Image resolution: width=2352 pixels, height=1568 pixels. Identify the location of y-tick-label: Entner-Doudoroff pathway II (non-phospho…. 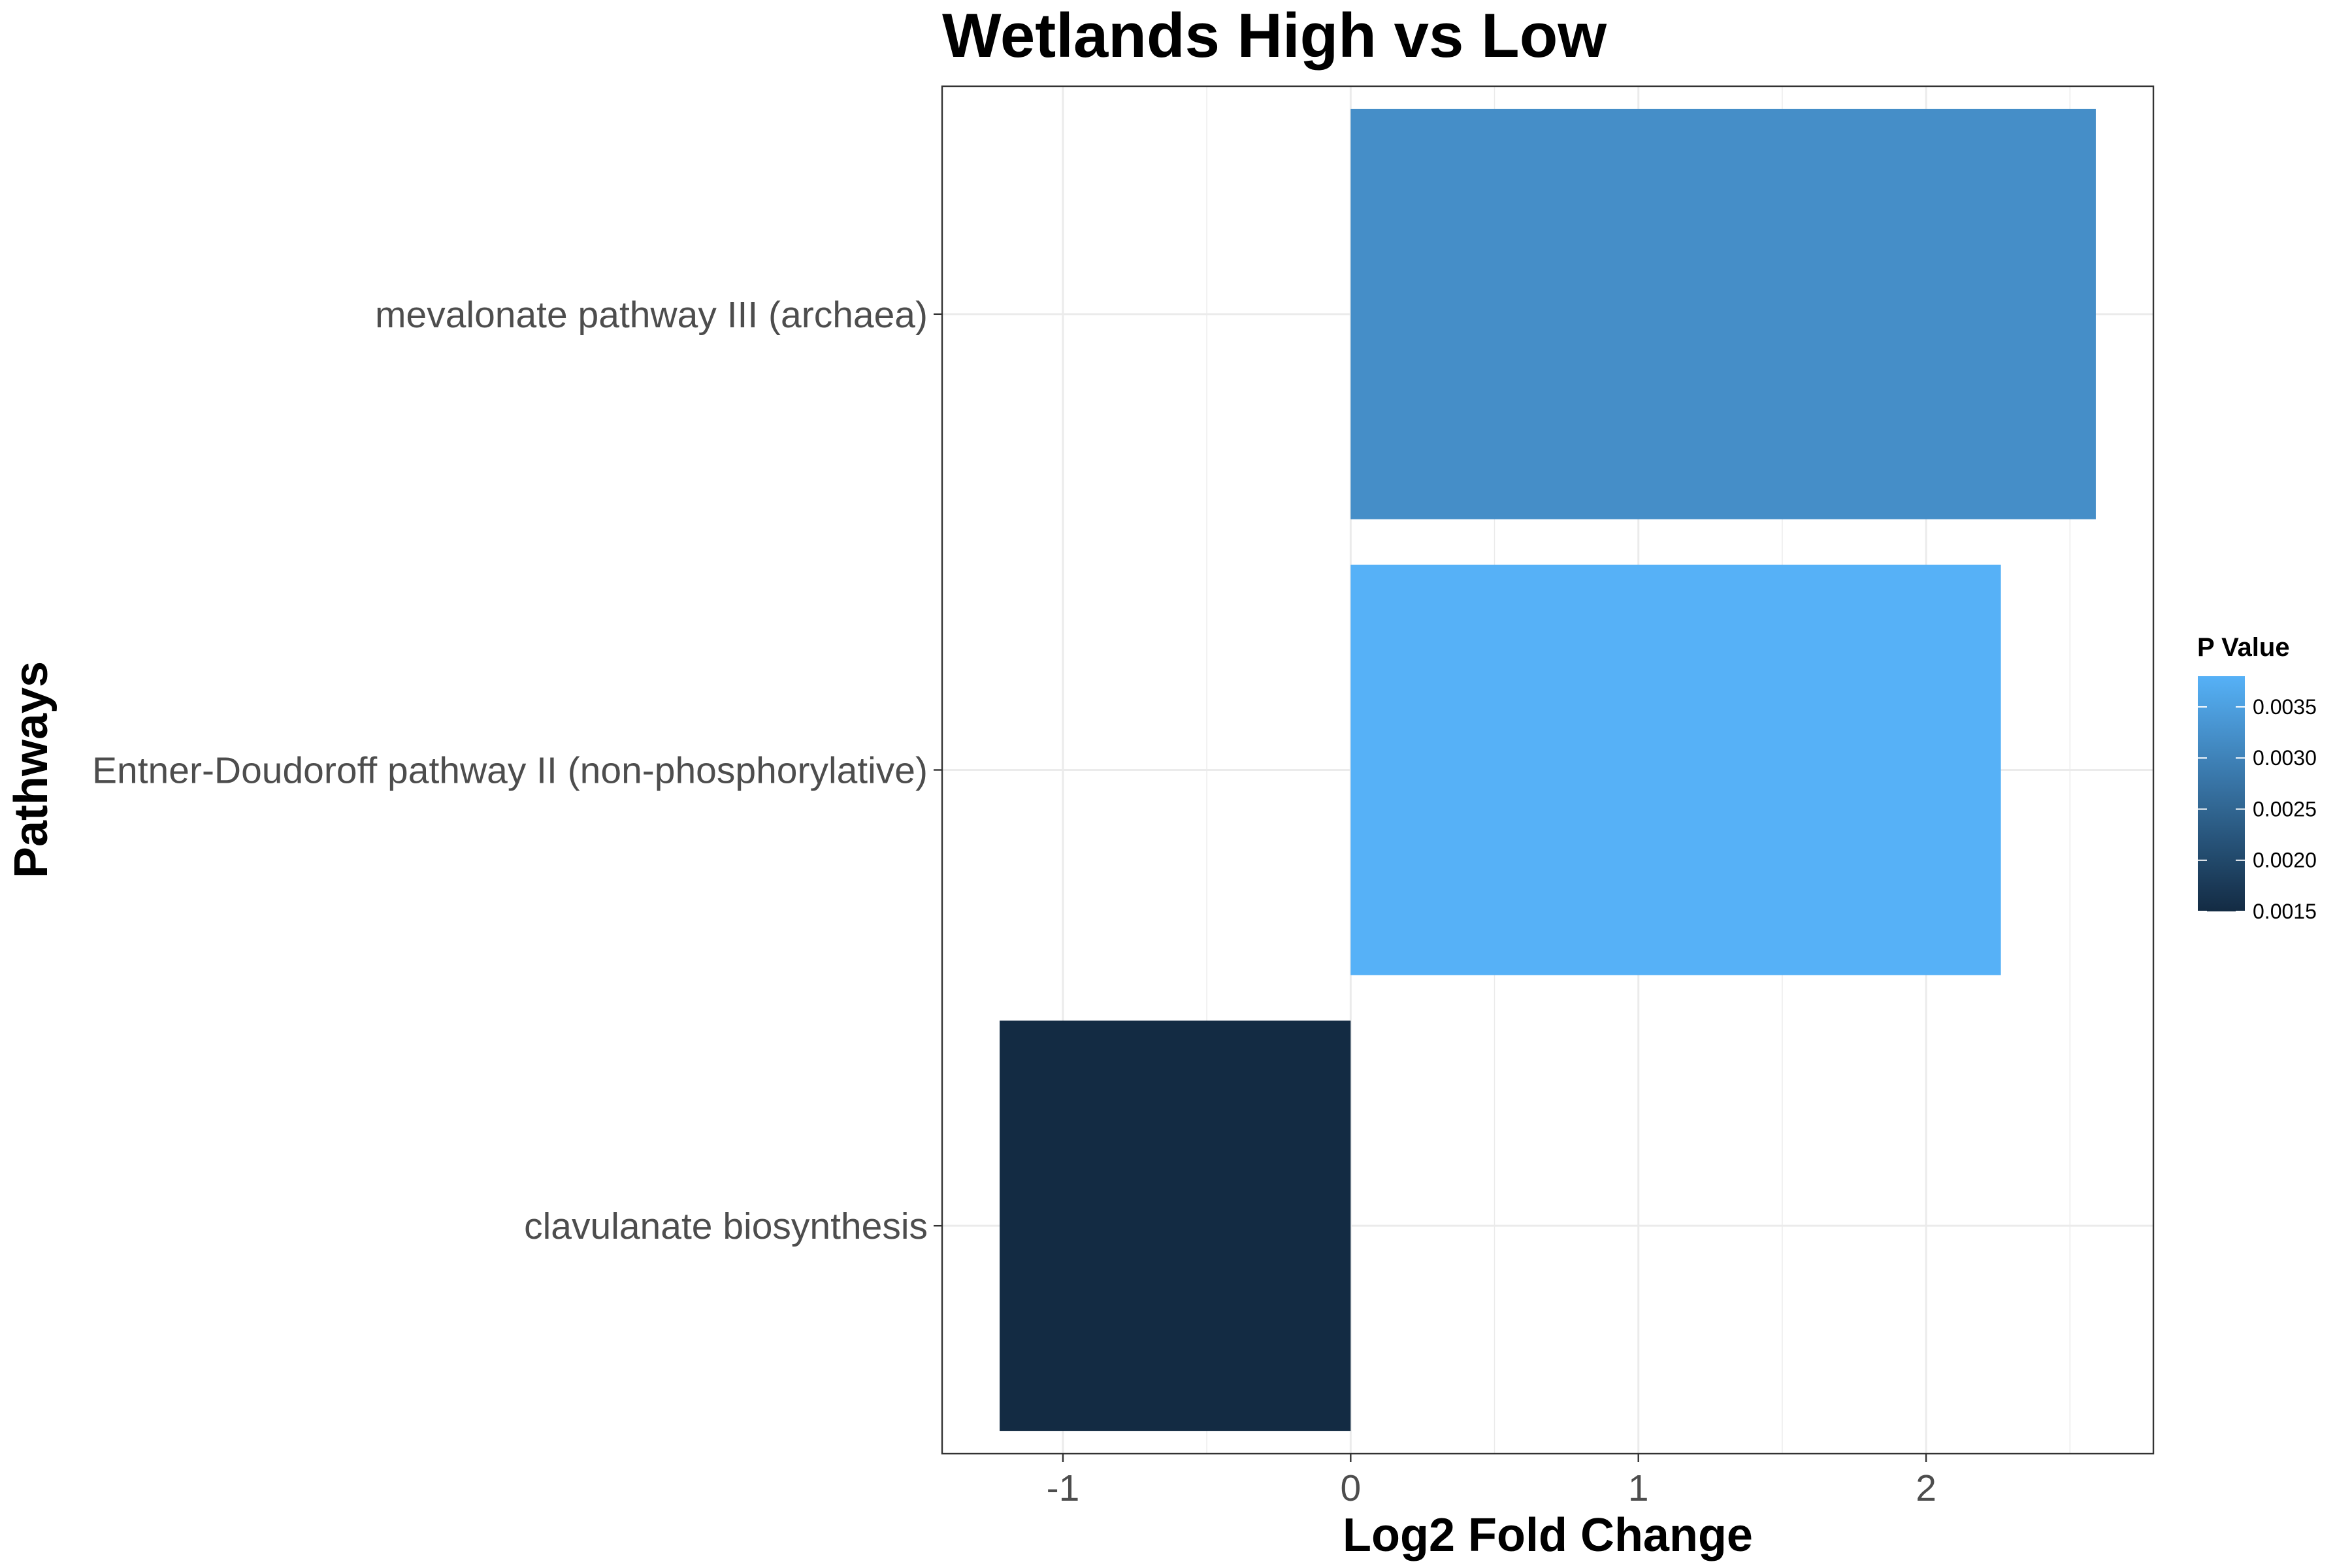
(510, 771).